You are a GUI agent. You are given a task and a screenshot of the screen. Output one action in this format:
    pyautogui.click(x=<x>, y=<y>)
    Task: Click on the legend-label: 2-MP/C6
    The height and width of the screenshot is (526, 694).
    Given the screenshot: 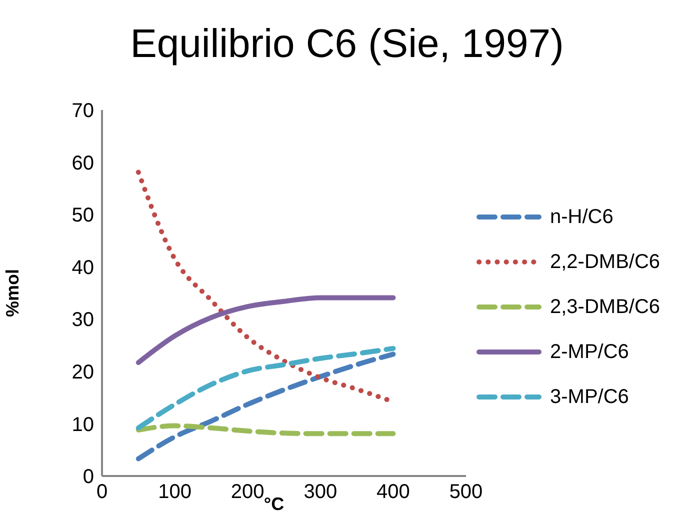 What is the action you would take?
    pyautogui.click(x=589, y=352)
    